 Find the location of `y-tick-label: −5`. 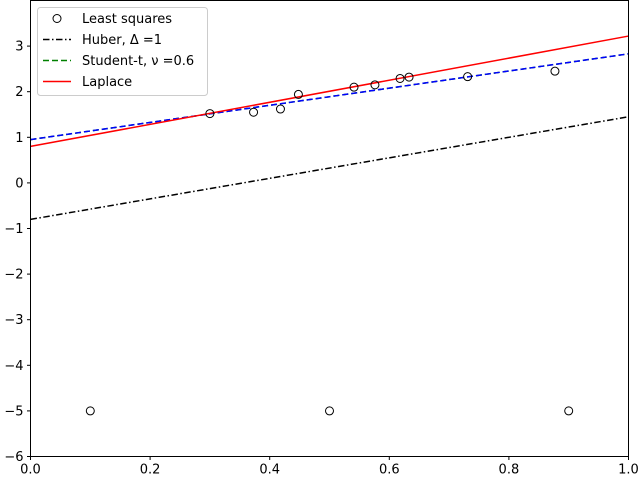

y-tick-label: −5 is located at coordinates (13, 411).